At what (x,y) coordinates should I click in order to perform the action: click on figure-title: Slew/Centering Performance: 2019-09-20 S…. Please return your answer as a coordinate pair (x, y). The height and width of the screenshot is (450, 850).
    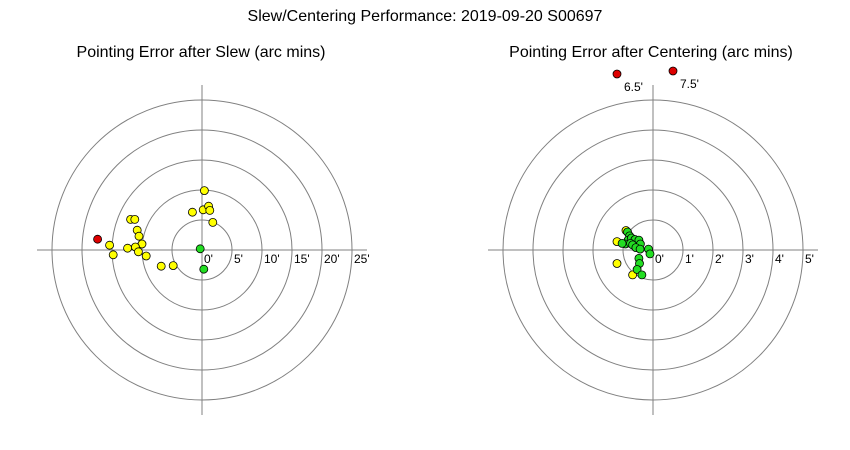
    Looking at the image, I should click on (425, 16).